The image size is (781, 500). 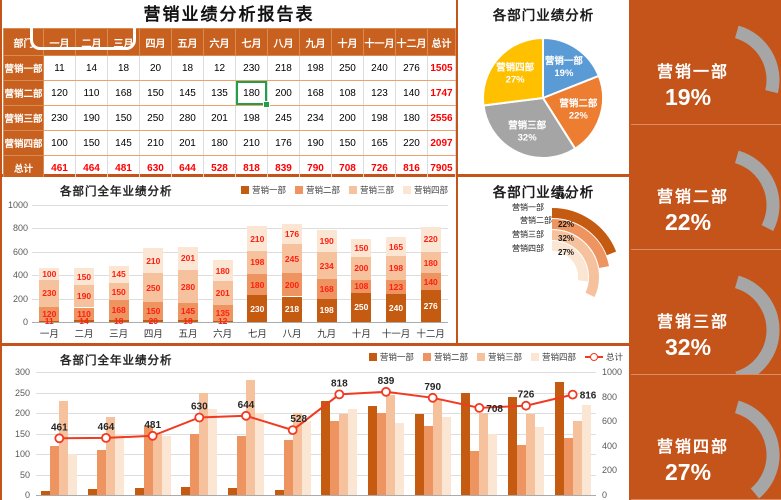 I want to click on bar-data-label: 230, so click(x=257, y=308).